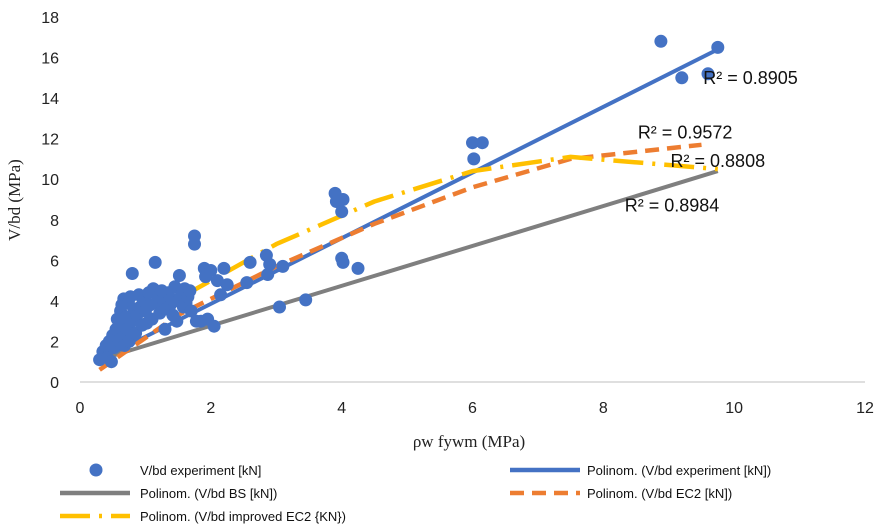 This screenshot has width=878, height=528. What do you see at coordinates (750, 78) in the screenshot?
I see `r-squared-label: R² = 0.8905` at bounding box center [750, 78].